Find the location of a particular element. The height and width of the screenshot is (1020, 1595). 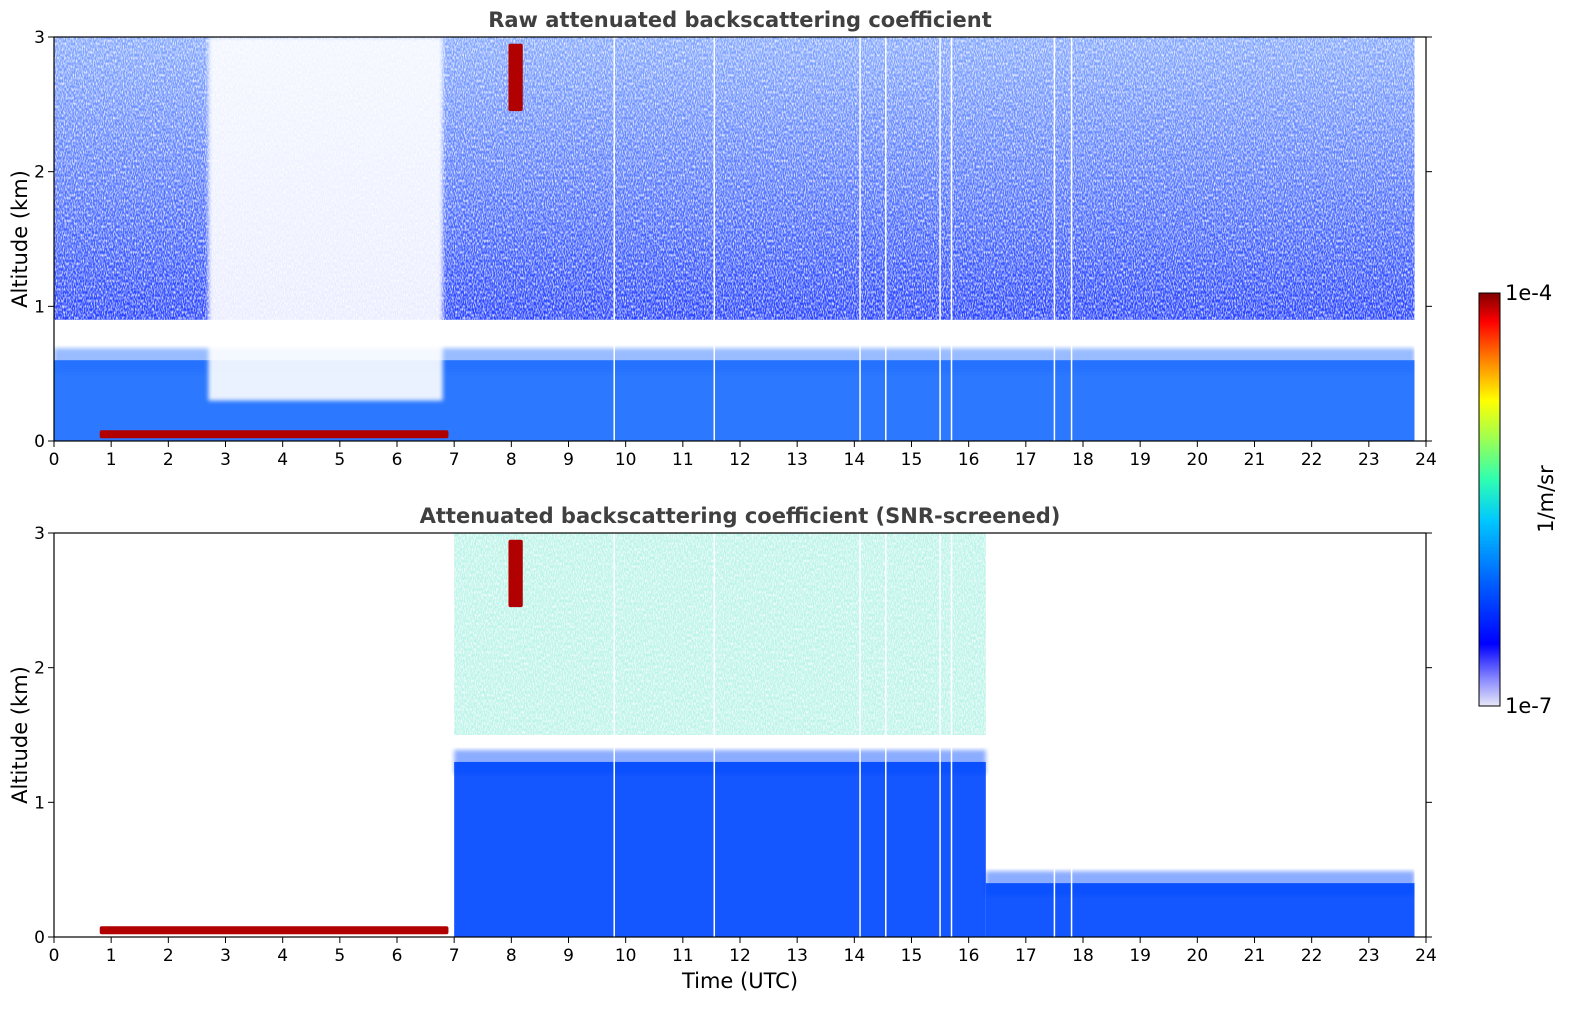

colorbar-unit-label: 1/m/sr is located at coordinates (1546, 499).